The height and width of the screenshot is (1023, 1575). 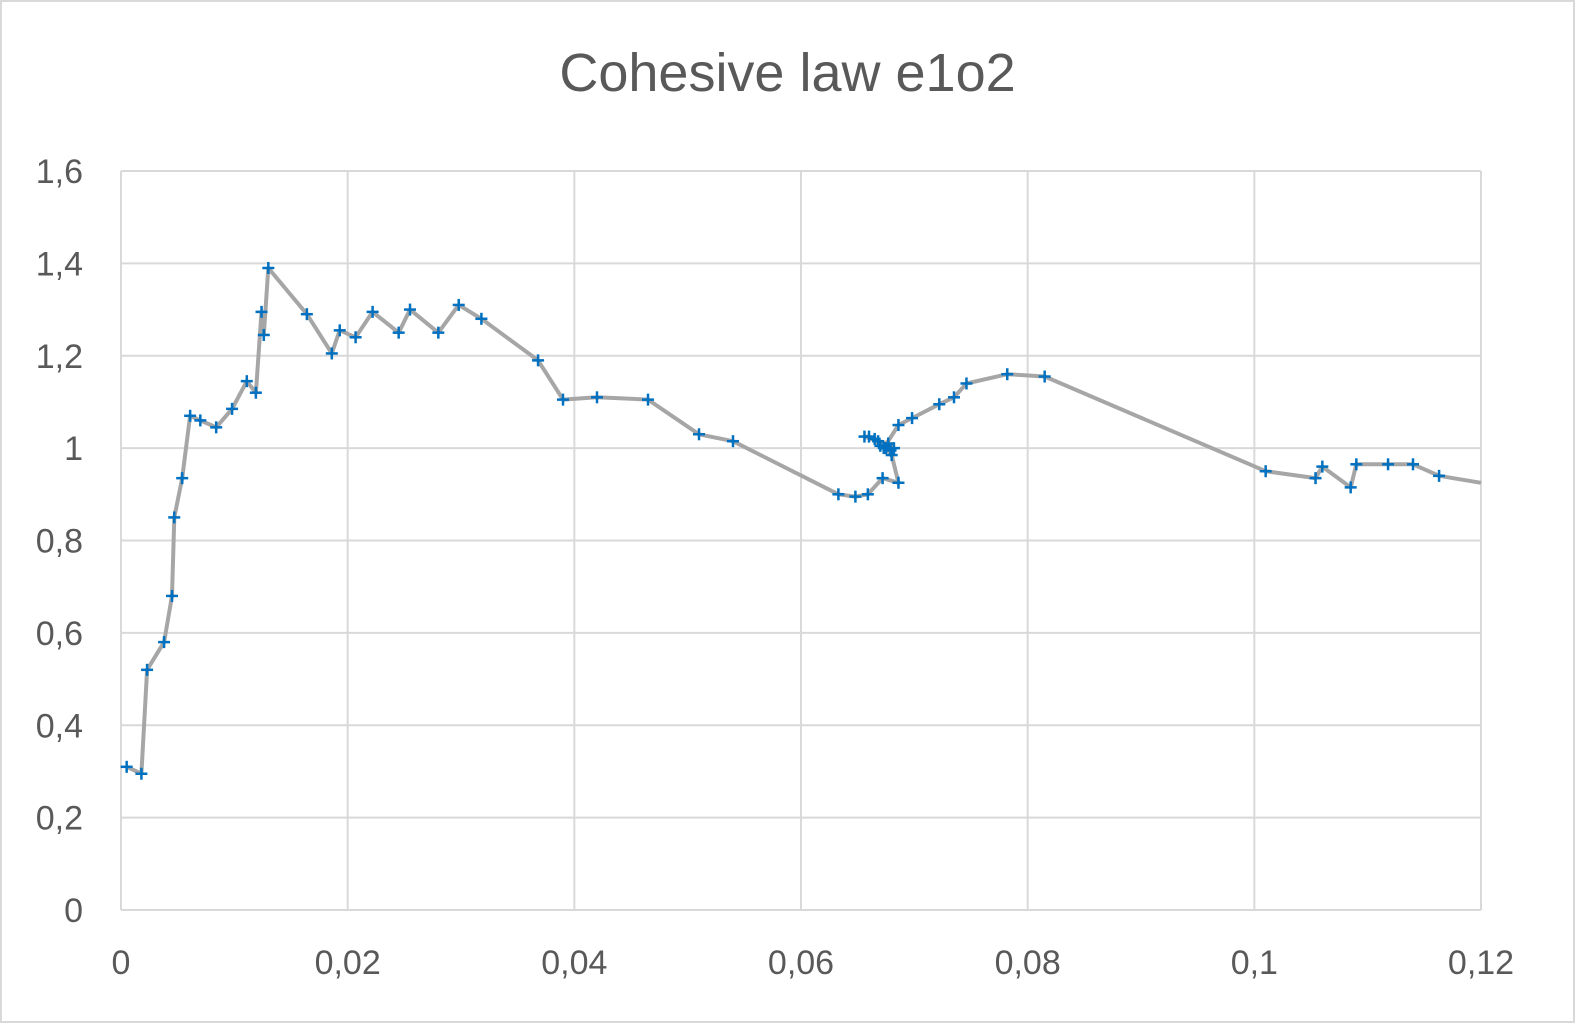 What do you see at coordinates (59, 542) in the screenshot?
I see `y-tick-label: 0,8` at bounding box center [59, 542].